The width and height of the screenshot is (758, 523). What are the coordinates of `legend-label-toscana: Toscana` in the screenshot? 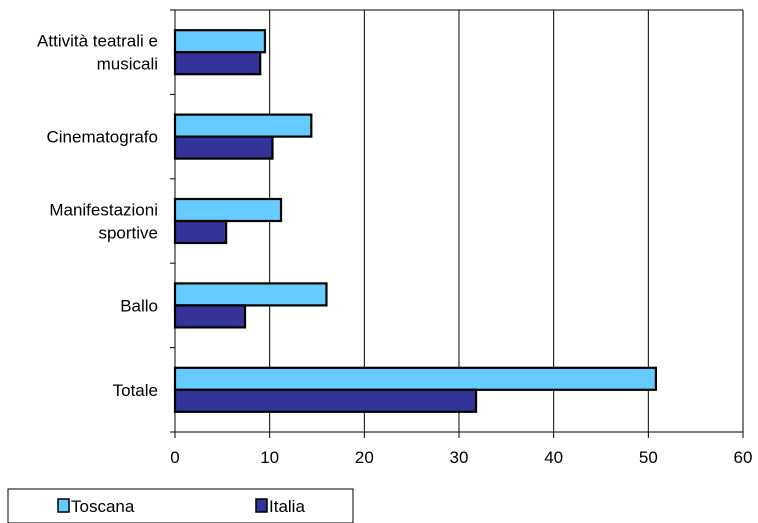 It's located at (103, 506).